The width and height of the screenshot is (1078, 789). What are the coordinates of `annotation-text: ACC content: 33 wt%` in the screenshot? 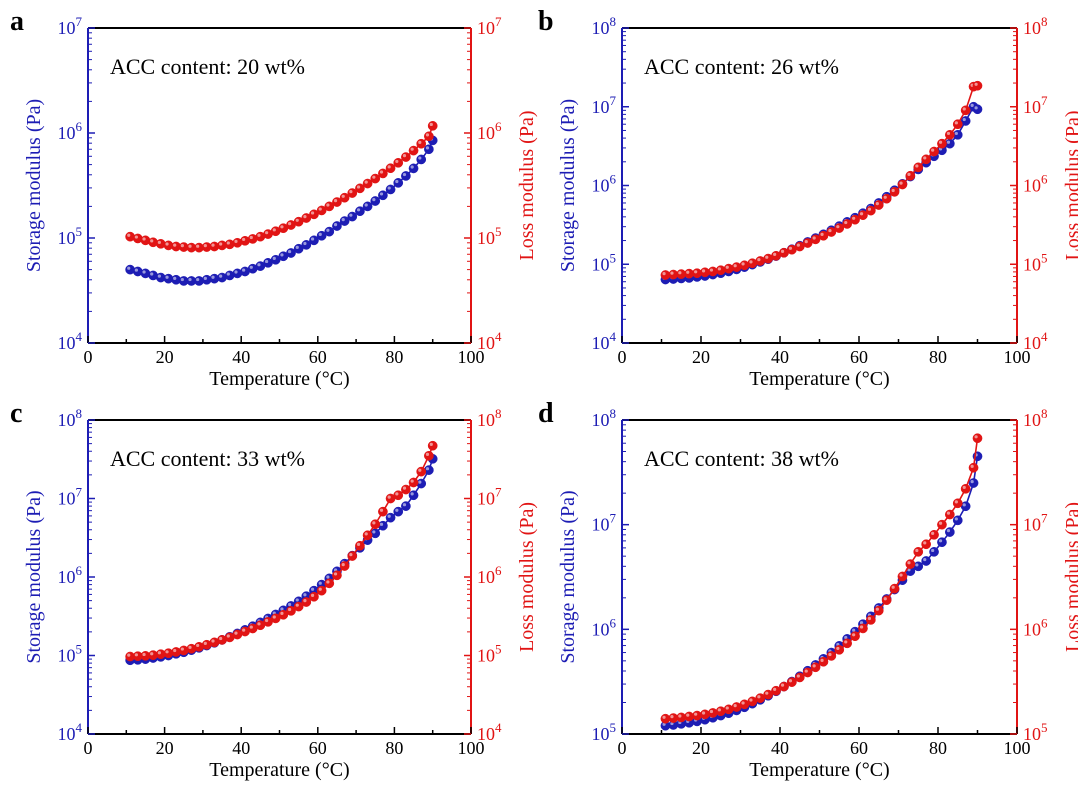 It's located at (207, 458).